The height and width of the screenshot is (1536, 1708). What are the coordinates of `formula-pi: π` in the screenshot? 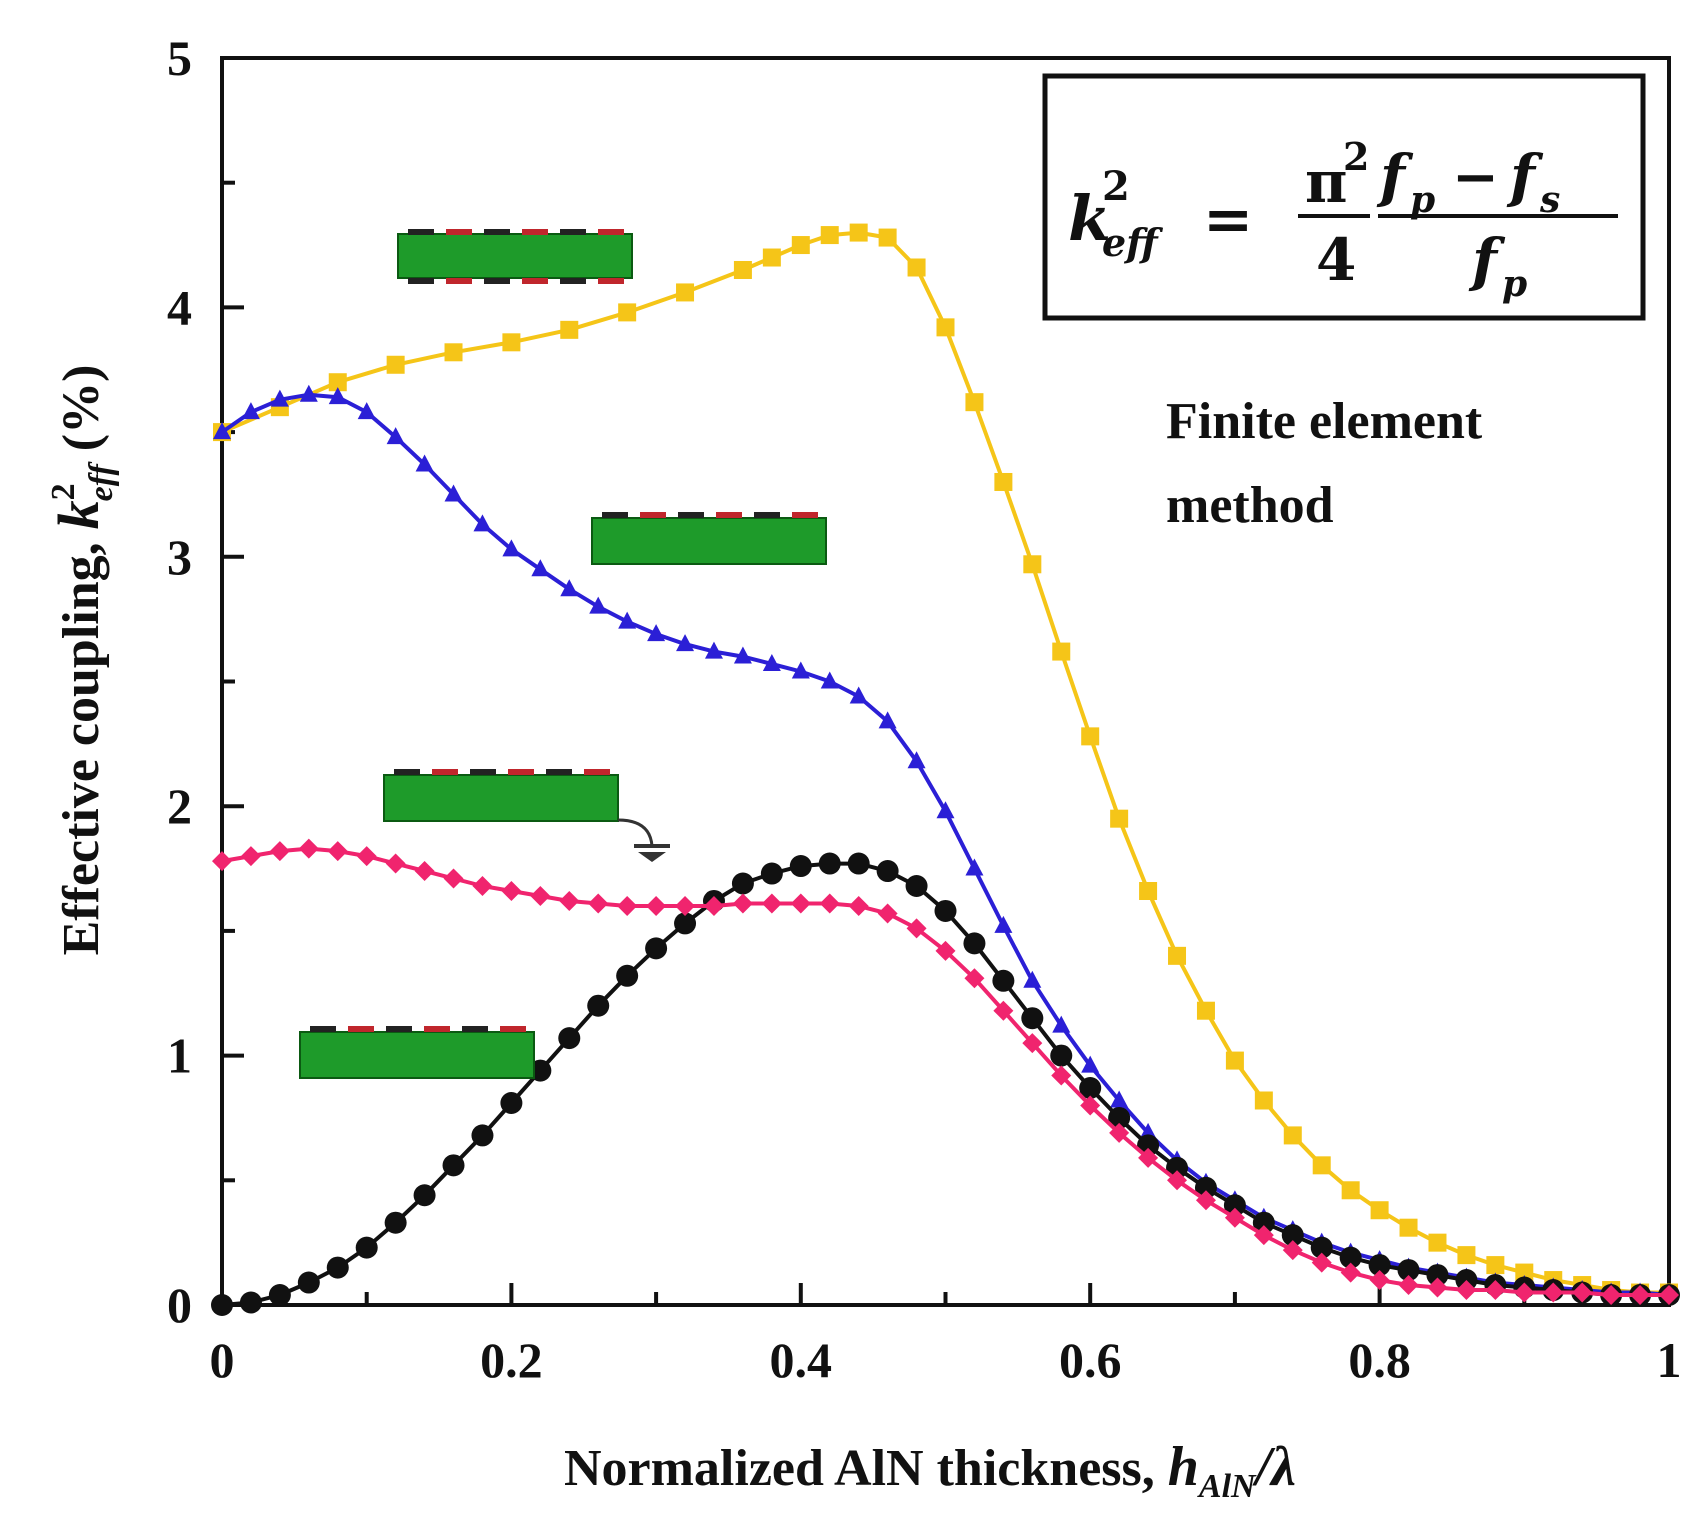 It's located at (1326, 182).